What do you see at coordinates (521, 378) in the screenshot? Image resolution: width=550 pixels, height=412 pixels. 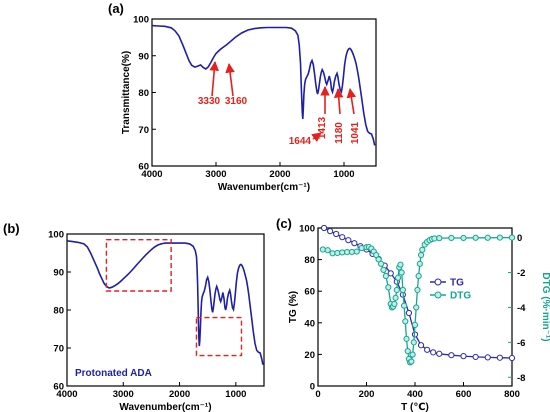 I see `panel-c-right-y-tick-label: -8` at bounding box center [521, 378].